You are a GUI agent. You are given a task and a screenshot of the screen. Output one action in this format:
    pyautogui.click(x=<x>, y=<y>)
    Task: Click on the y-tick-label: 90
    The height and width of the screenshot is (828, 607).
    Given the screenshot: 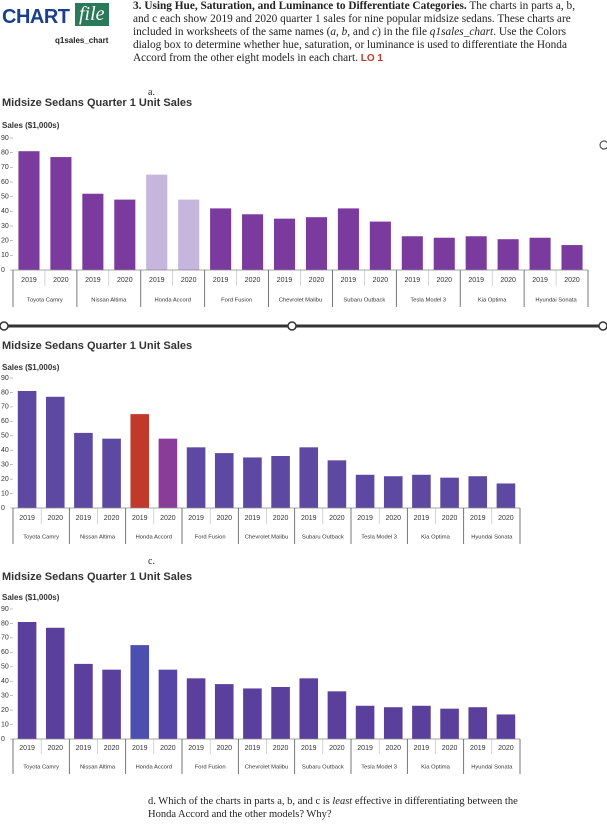 What is the action you would take?
    pyautogui.click(x=5, y=138)
    